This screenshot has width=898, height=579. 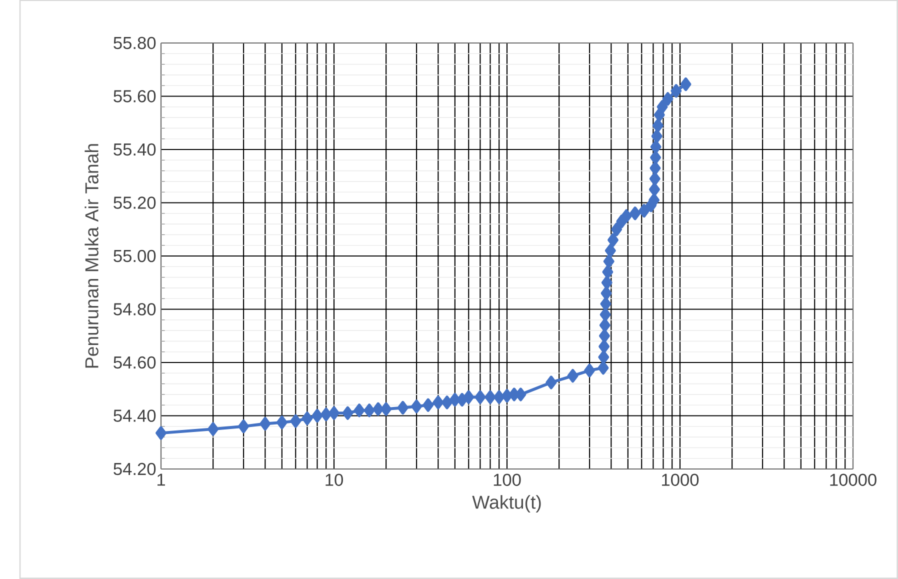 I want to click on x-tick-label: 10000, so click(x=853, y=480).